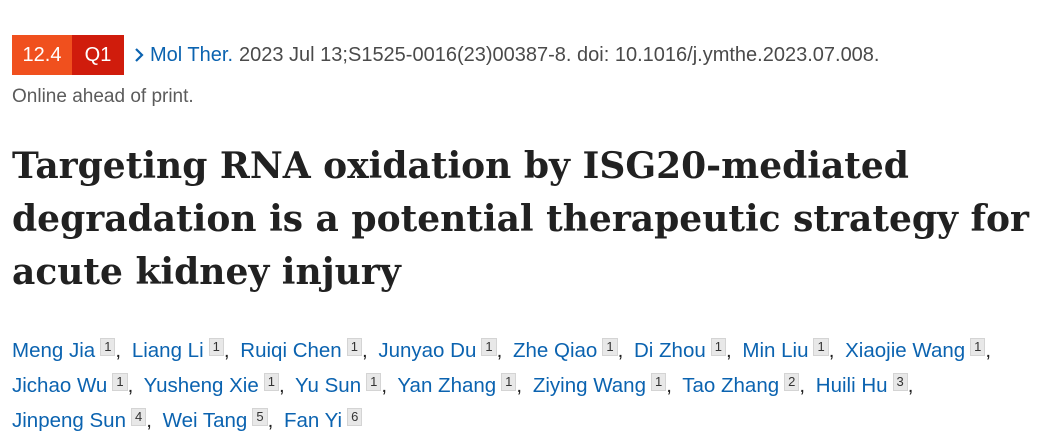 The image size is (1063, 446). What do you see at coordinates (54, 350) in the screenshot?
I see `author-name: Meng Jia` at bounding box center [54, 350].